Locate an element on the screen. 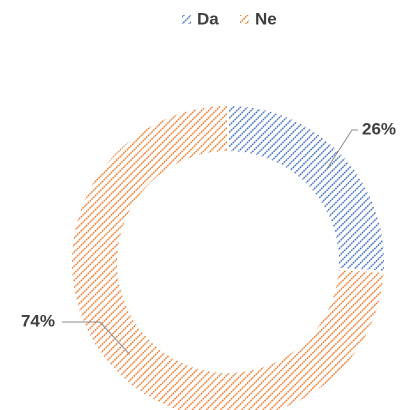 The image size is (413, 410). data-label: 26% is located at coordinates (379, 128).